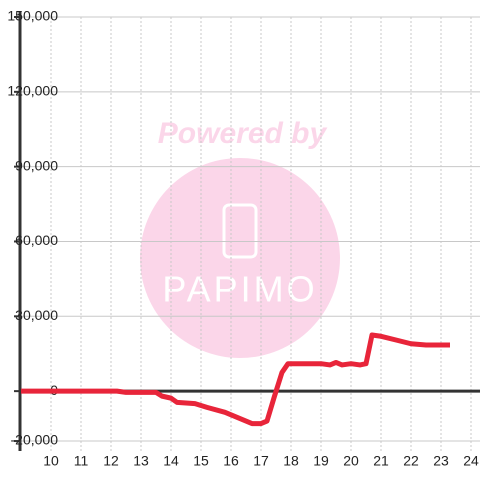 This screenshot has width=480, height=480. I want to click on x-tick-label: 10, so click(51, 461).